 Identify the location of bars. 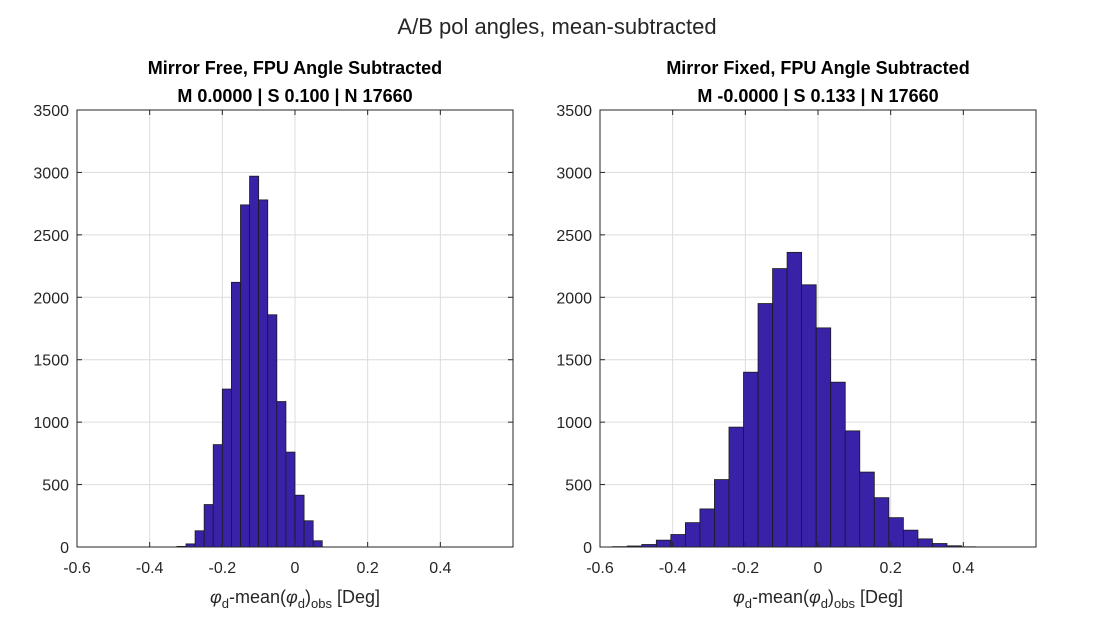
(249, 361).